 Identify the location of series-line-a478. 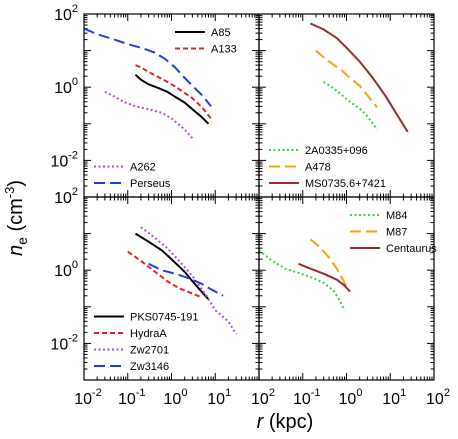
(346, 79).